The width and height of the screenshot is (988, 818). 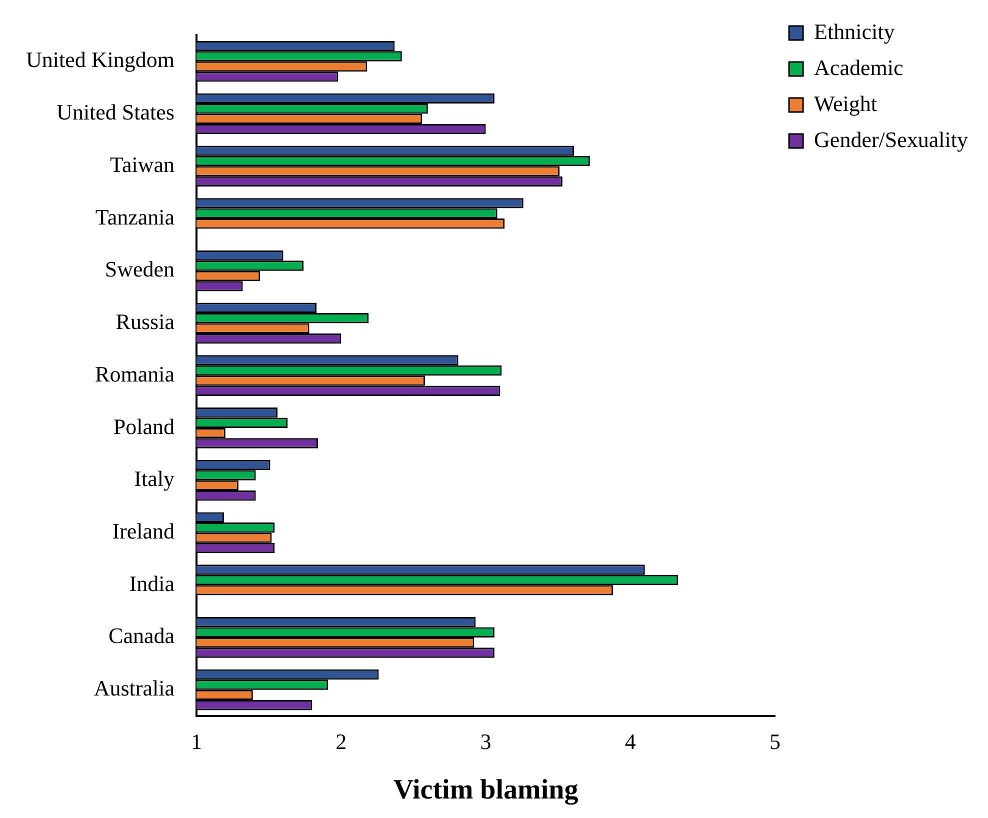 I want to click on y-tick-label: United Kingdom, so click(x=100, y=59).